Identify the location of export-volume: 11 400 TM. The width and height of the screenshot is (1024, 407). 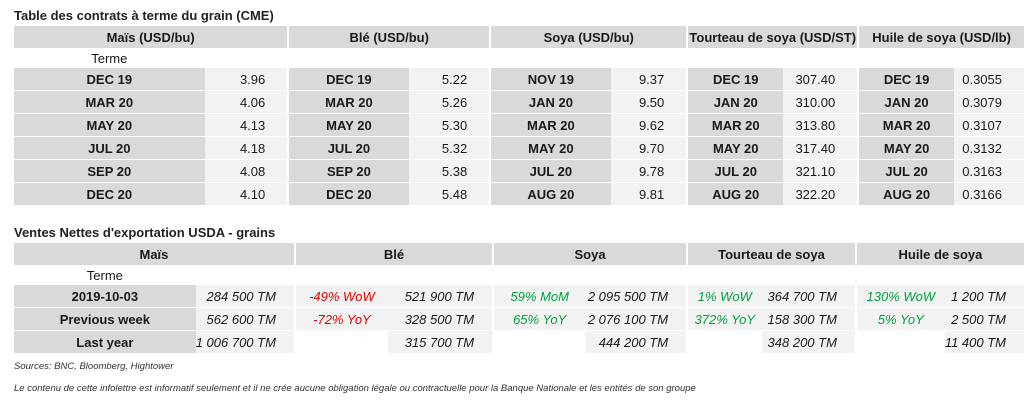
(984, 342).